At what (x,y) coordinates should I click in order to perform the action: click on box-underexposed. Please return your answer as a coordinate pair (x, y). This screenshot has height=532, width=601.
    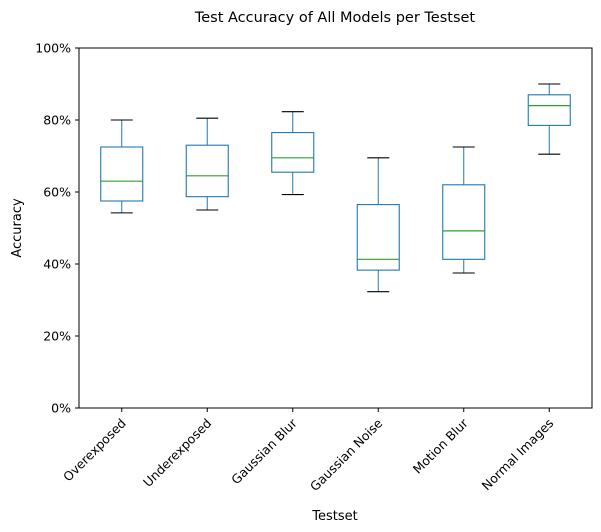
    Looking at the image, I should click on (207, 164).